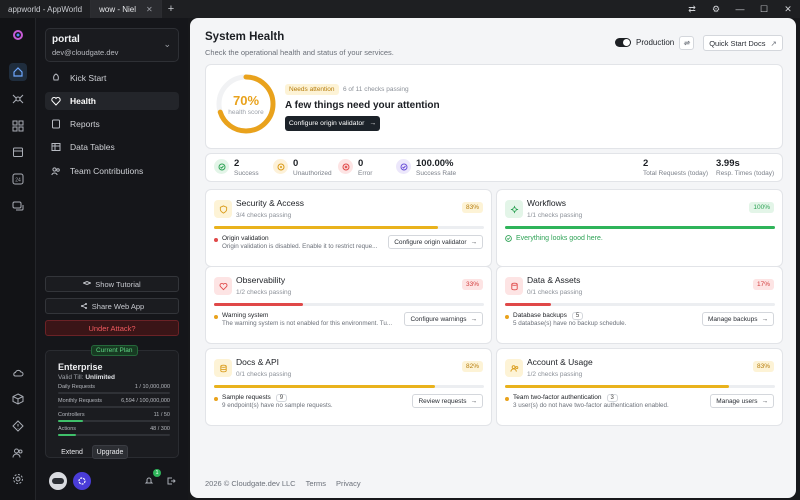 The image size is (800, 500). What do you see at coordinates (348, 483) in the screenshot?
I see `privacy-link: Privacy` at bounding box center [348, 483].